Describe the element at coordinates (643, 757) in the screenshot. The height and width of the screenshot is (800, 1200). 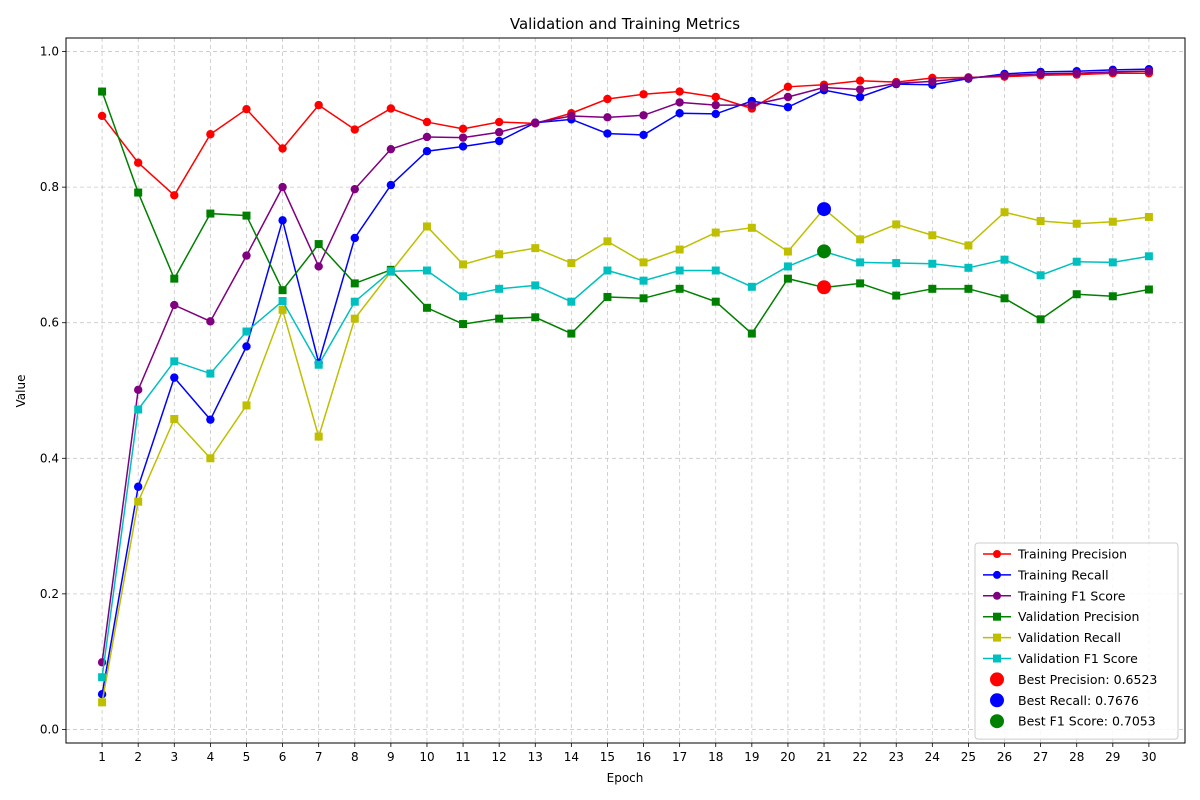
I see `x-tick-label: 16` at that location.